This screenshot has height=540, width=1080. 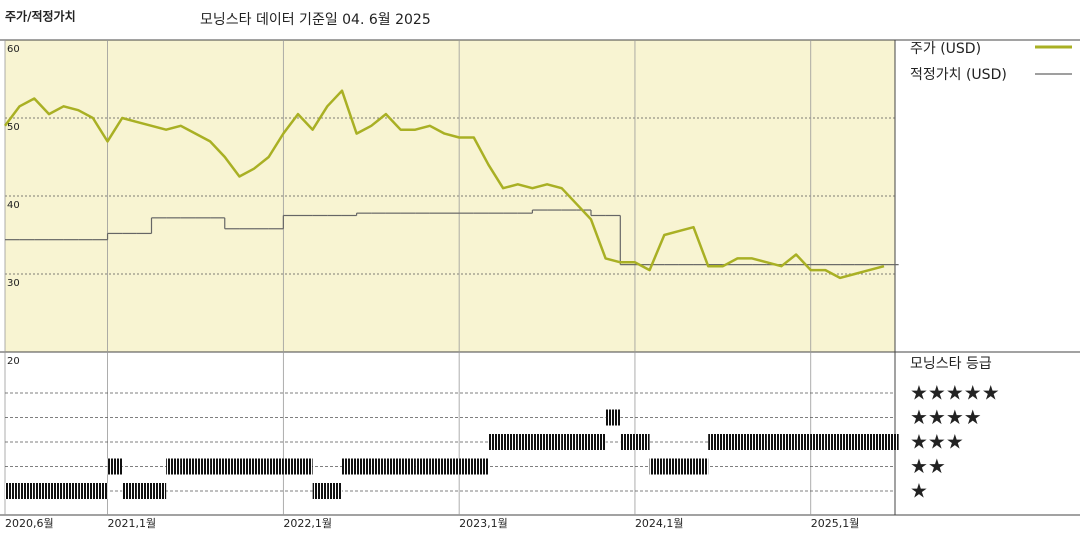 I want to click on y-tick-label: 20, so click(x=13, y=361).